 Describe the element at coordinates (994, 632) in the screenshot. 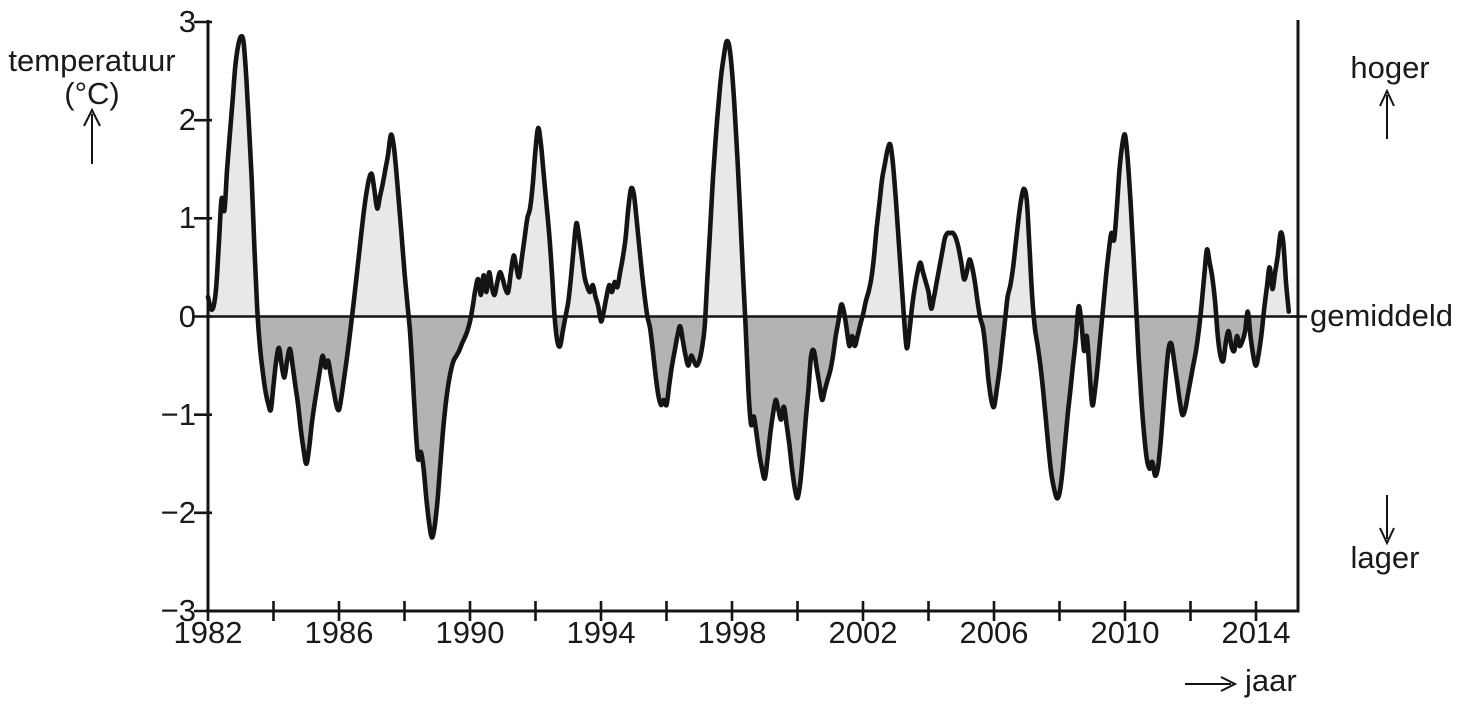

I see `x-tick-label: 2006` at that location.